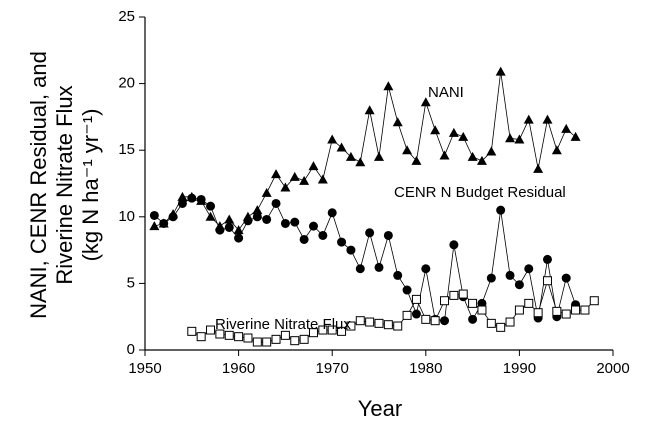 This screenshot has width=661, height=425. Describe the element at coordinates (425, 368) in the screenshot. I see `x-tick-label: 1980` at that location.